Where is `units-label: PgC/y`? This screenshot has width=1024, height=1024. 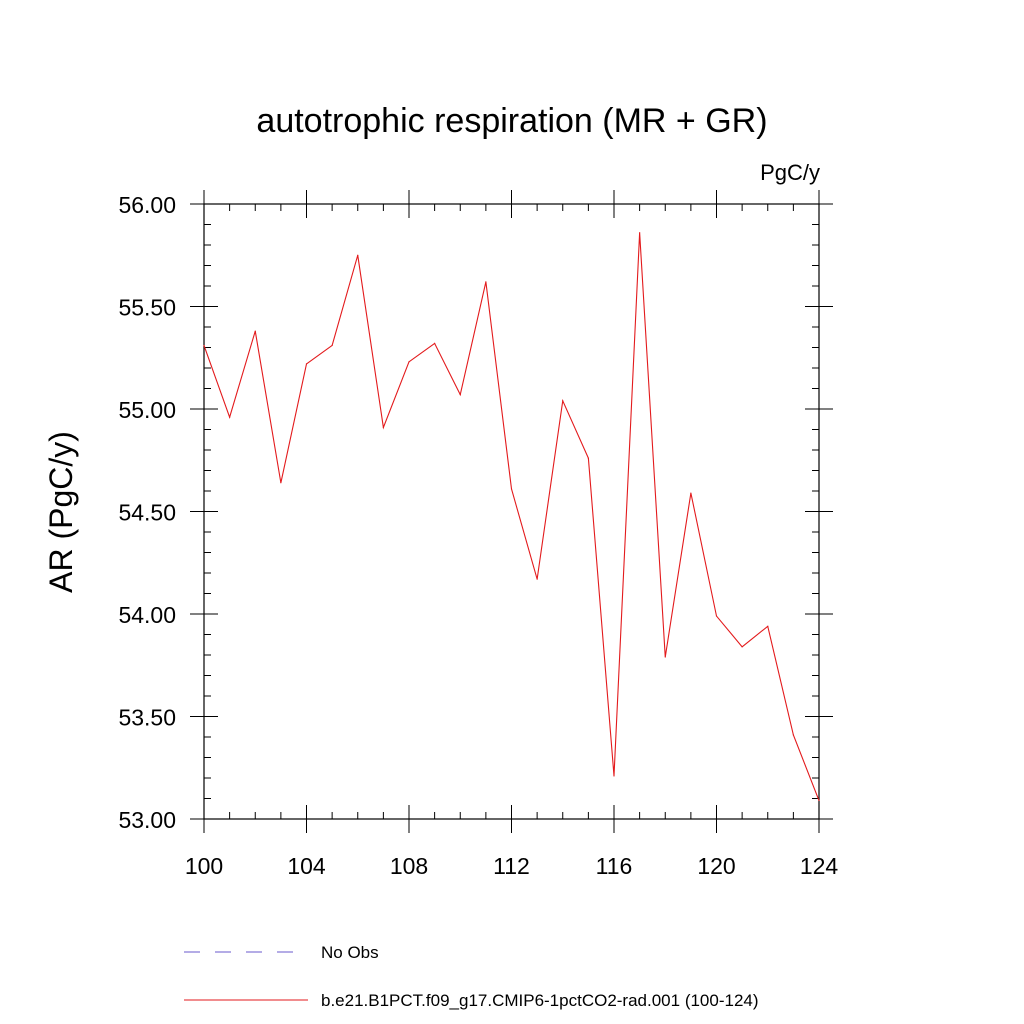
units-label: PgC/y is located at coordinates (790, 172).